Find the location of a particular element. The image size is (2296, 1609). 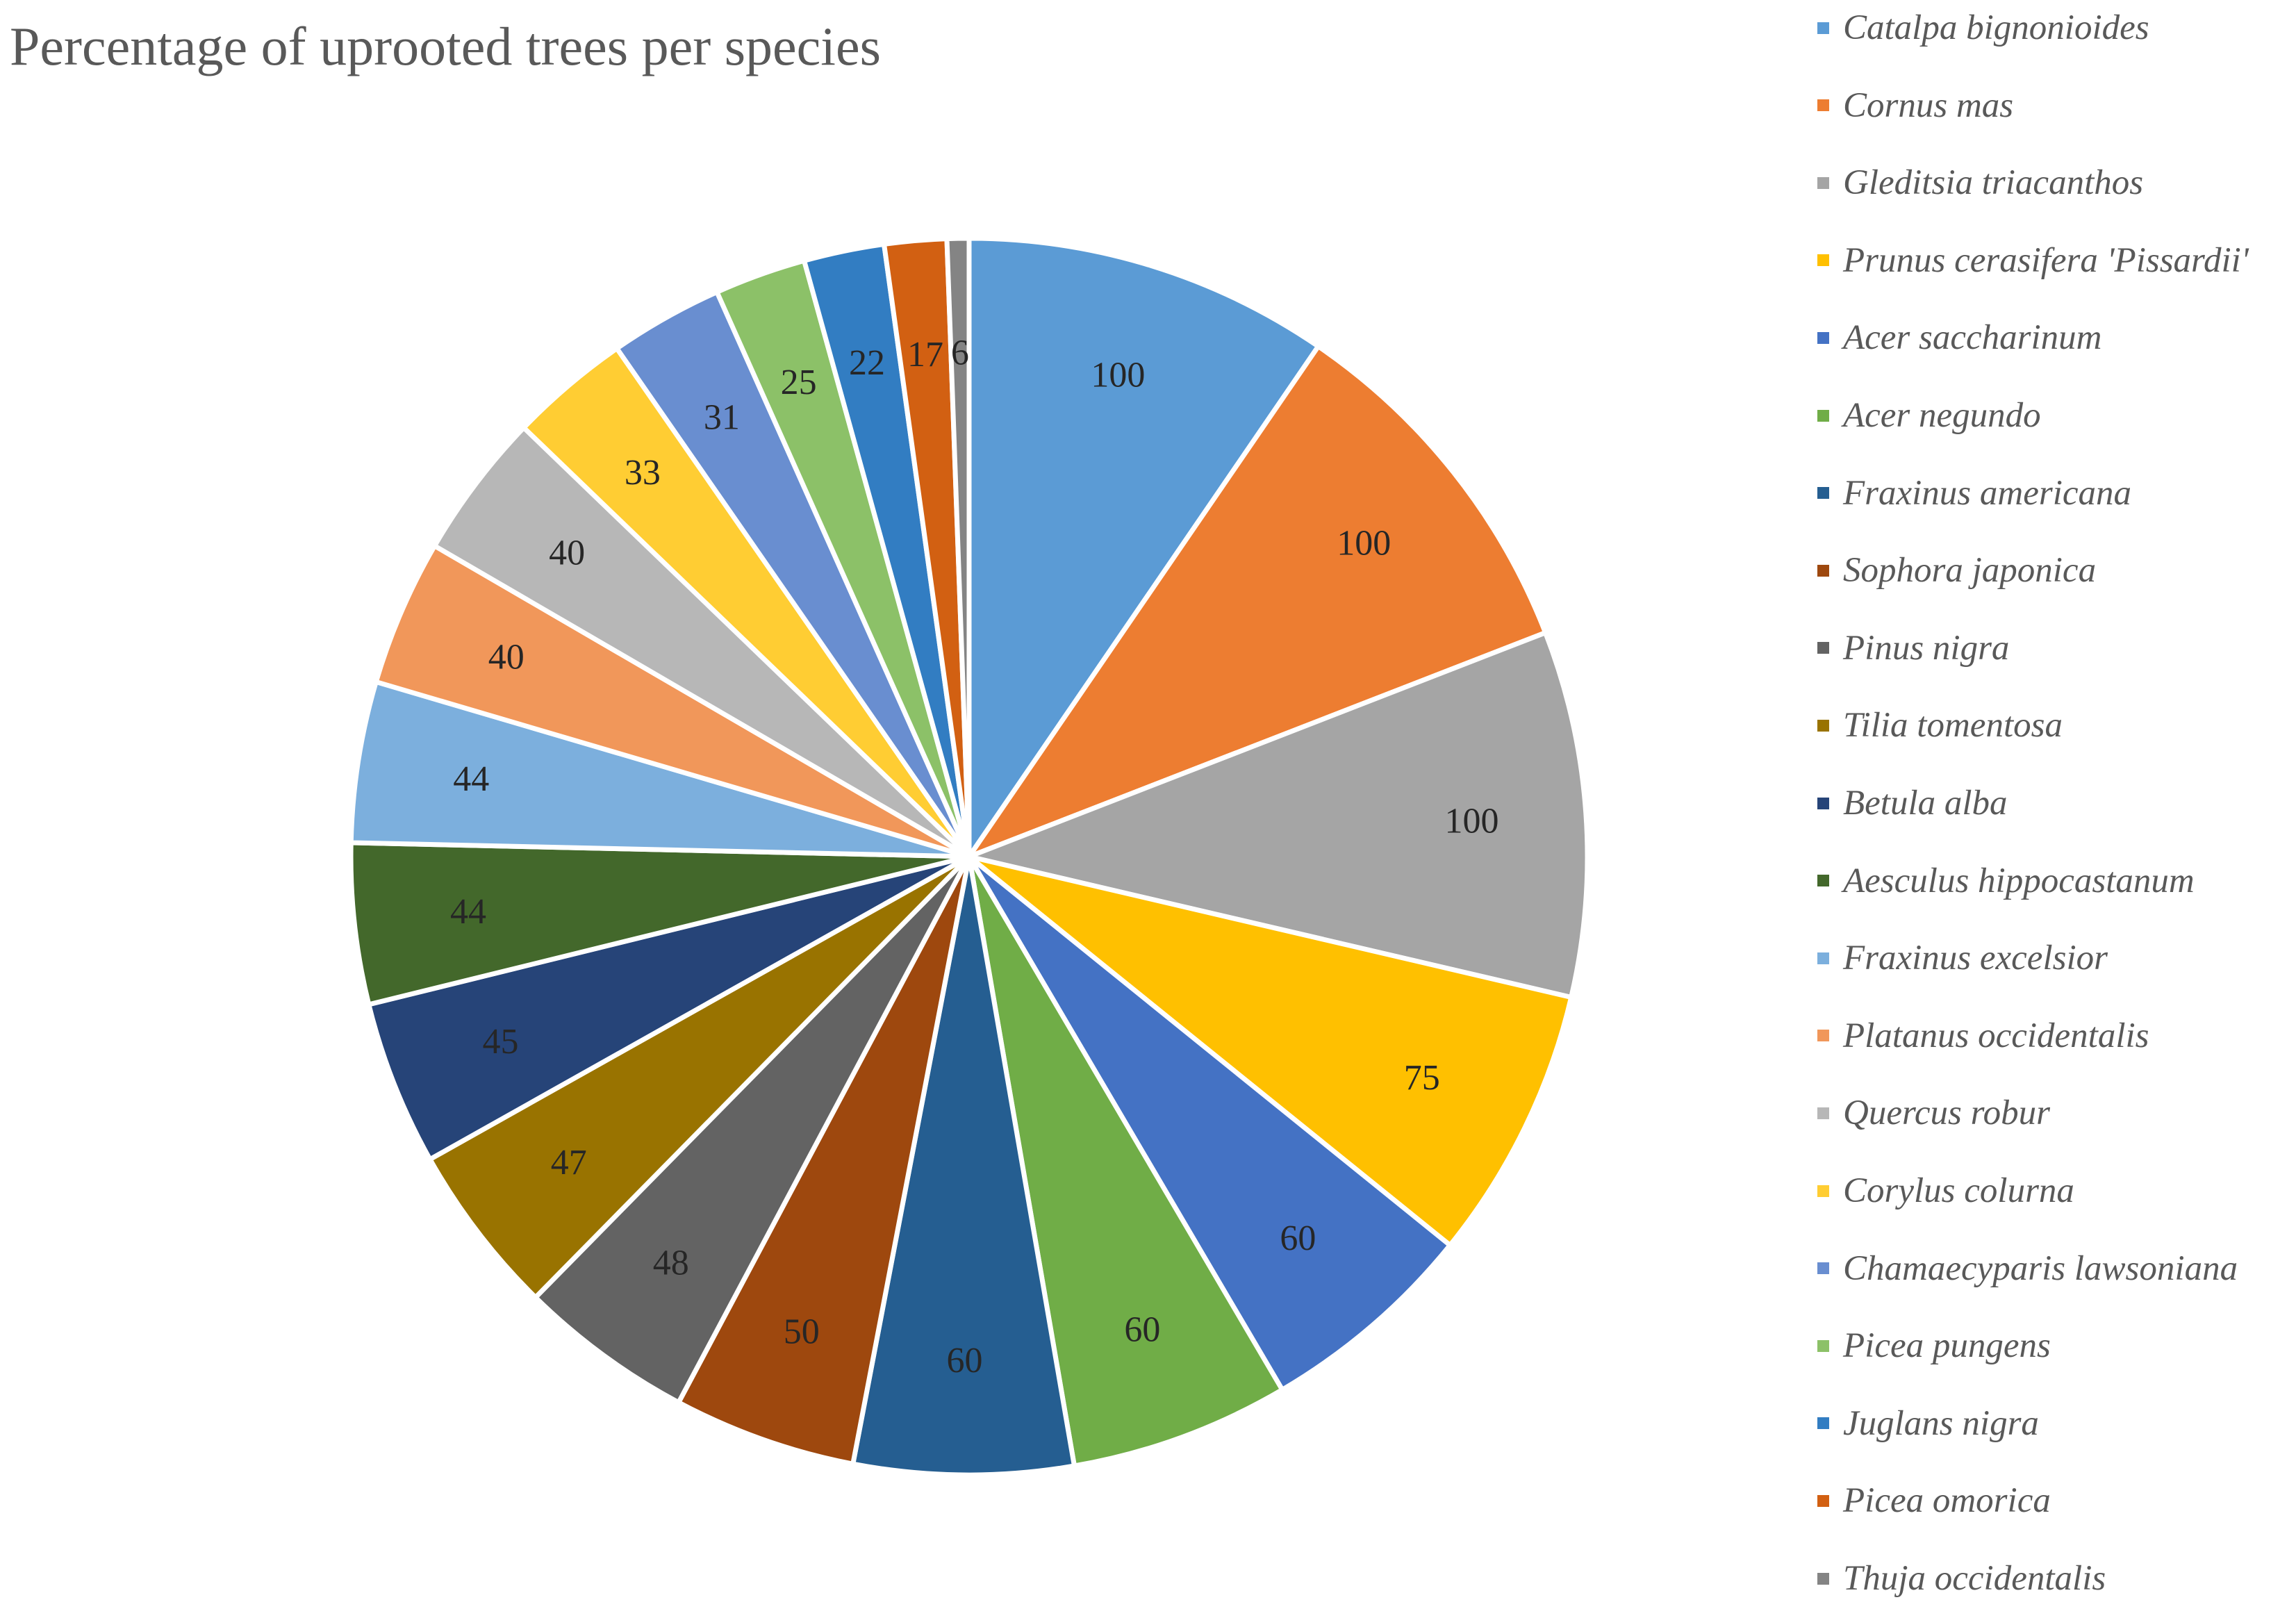

slice-gleditsia-triacanthos is located at coordinates (1278, 815).